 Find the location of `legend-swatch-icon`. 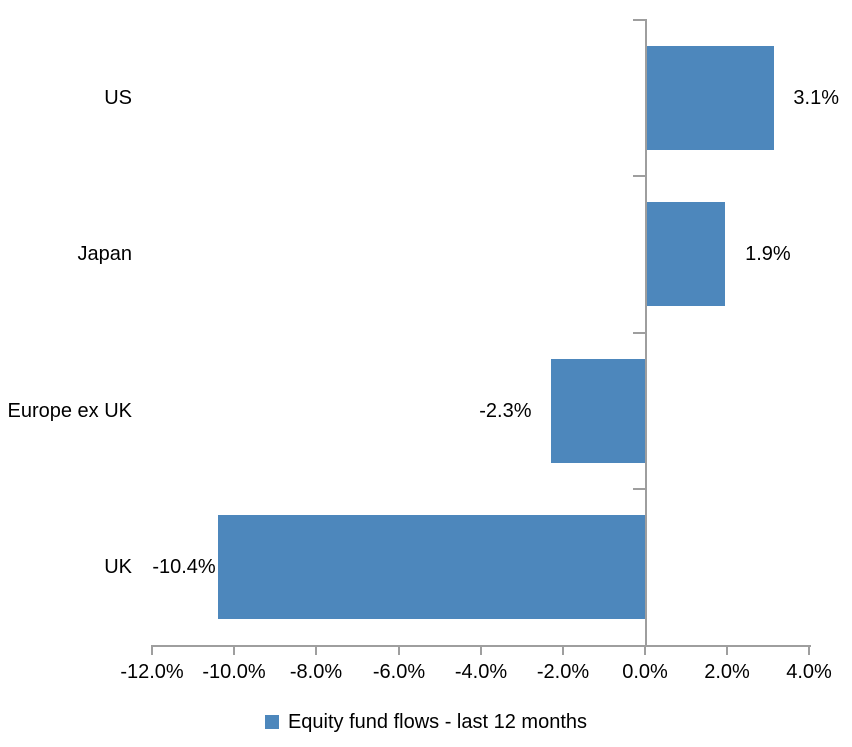

legend-swatch-icon is located at coordinates (271, 722).